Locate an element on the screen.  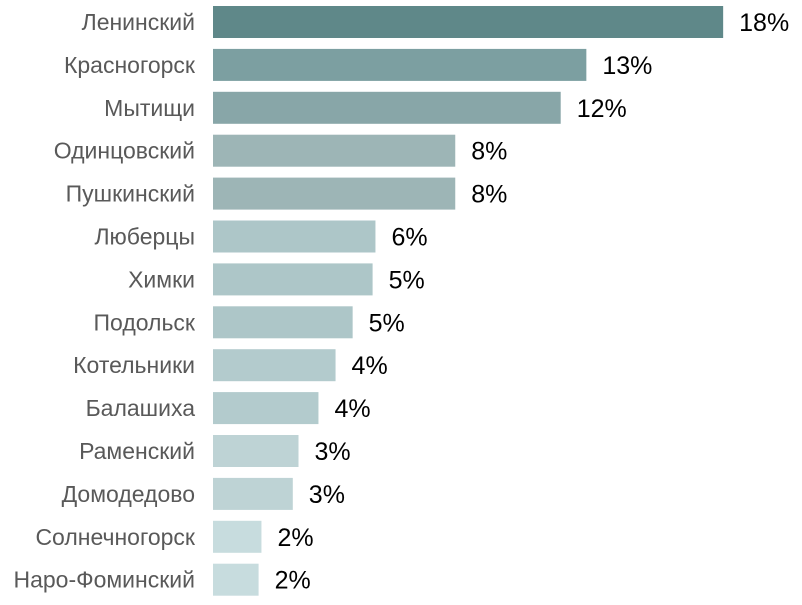
category-label: Мытищи is located at coordinates (149, 108).